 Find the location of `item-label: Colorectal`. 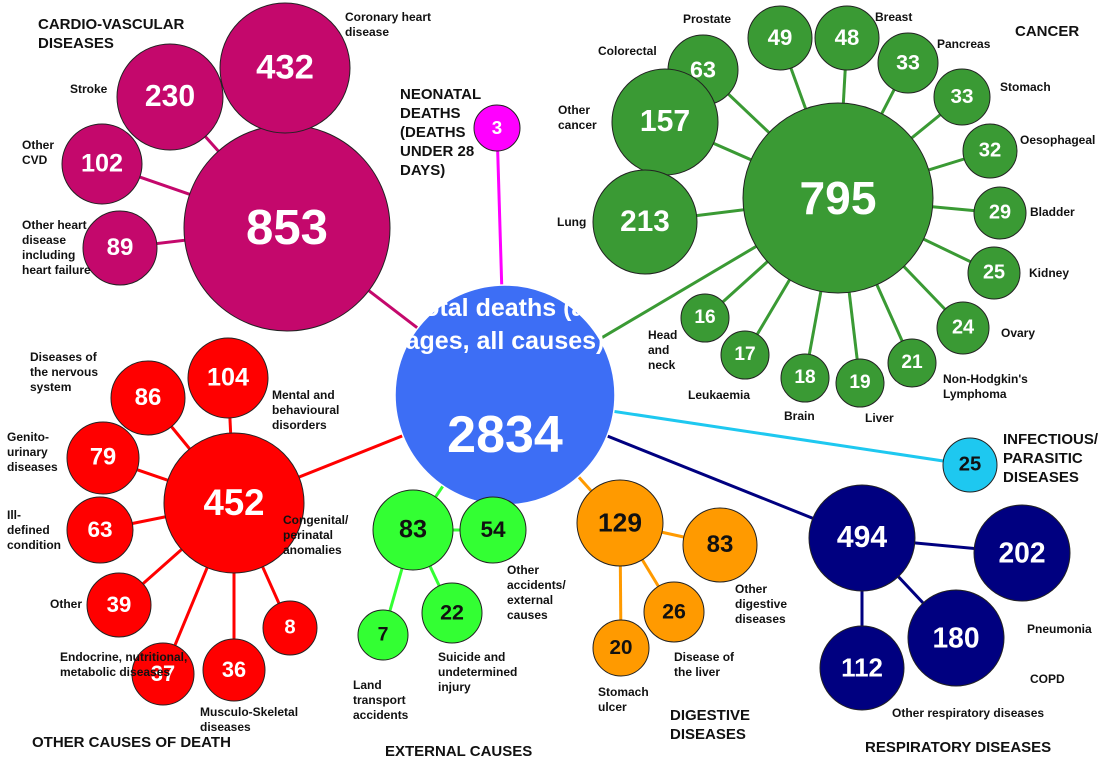

item-label: Colorectal is located at coordinates (627, 51).